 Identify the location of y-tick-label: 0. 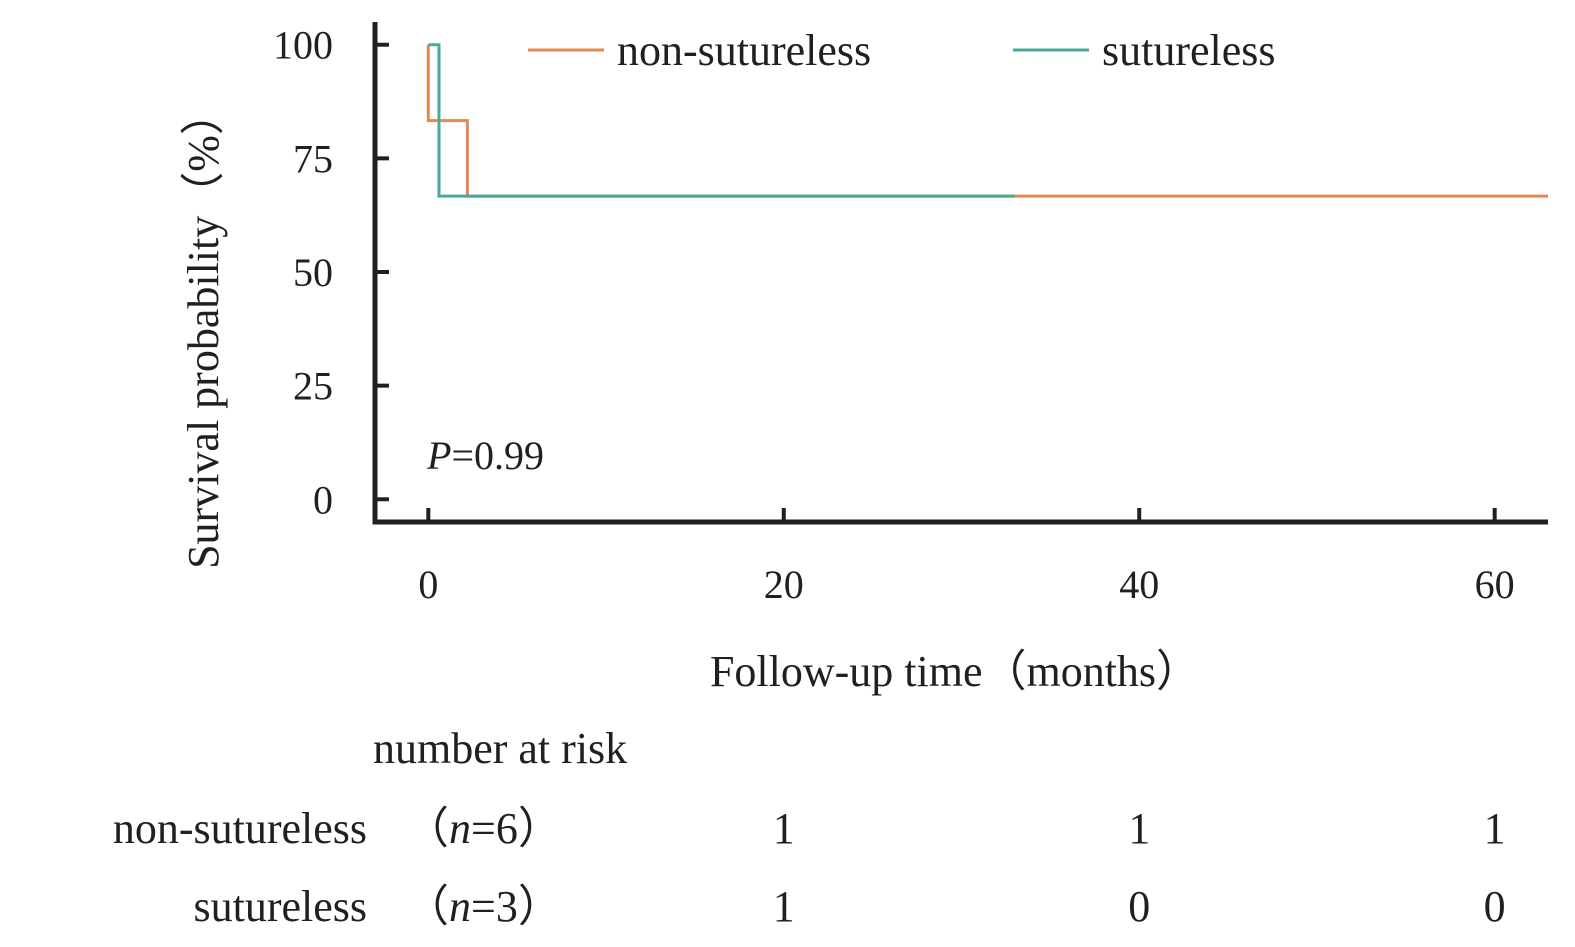
(323, 499).